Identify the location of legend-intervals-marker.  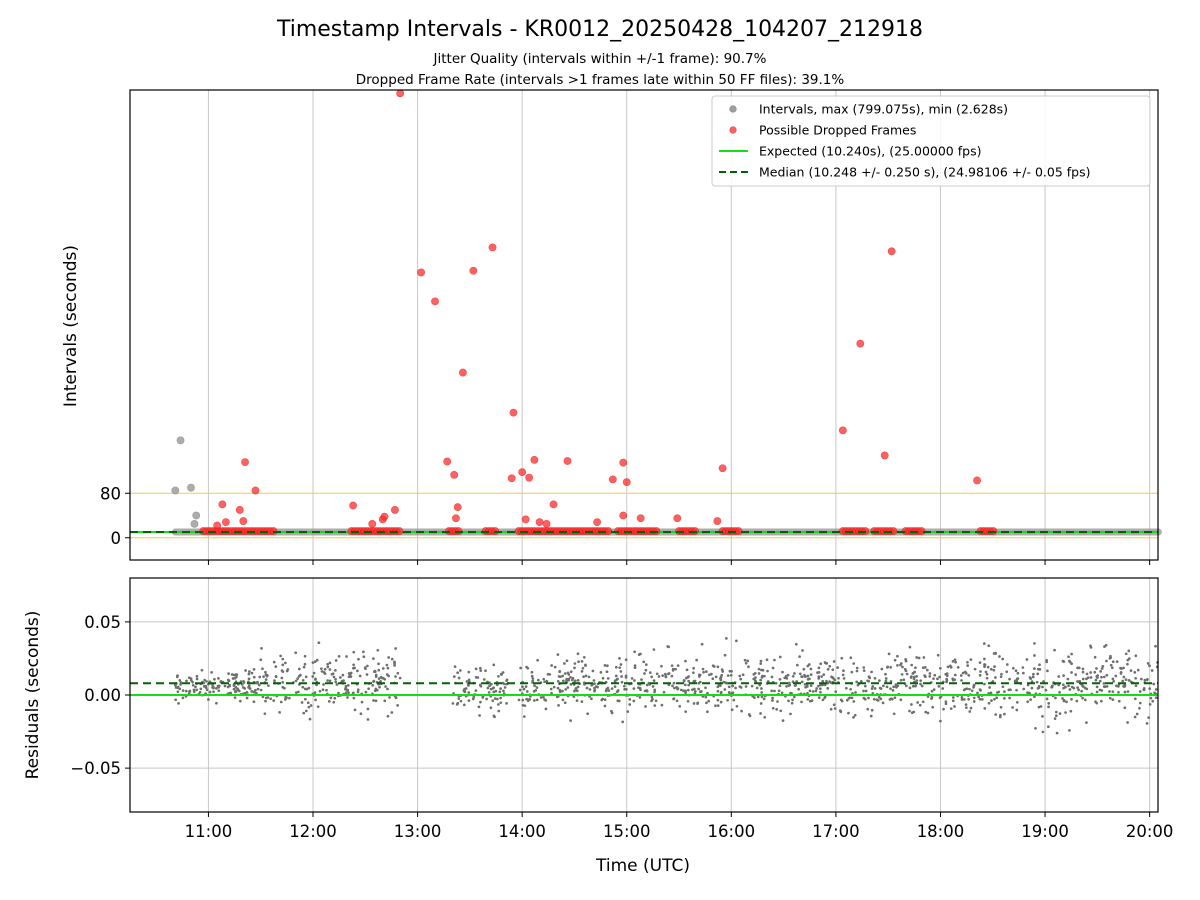
(733, 109).